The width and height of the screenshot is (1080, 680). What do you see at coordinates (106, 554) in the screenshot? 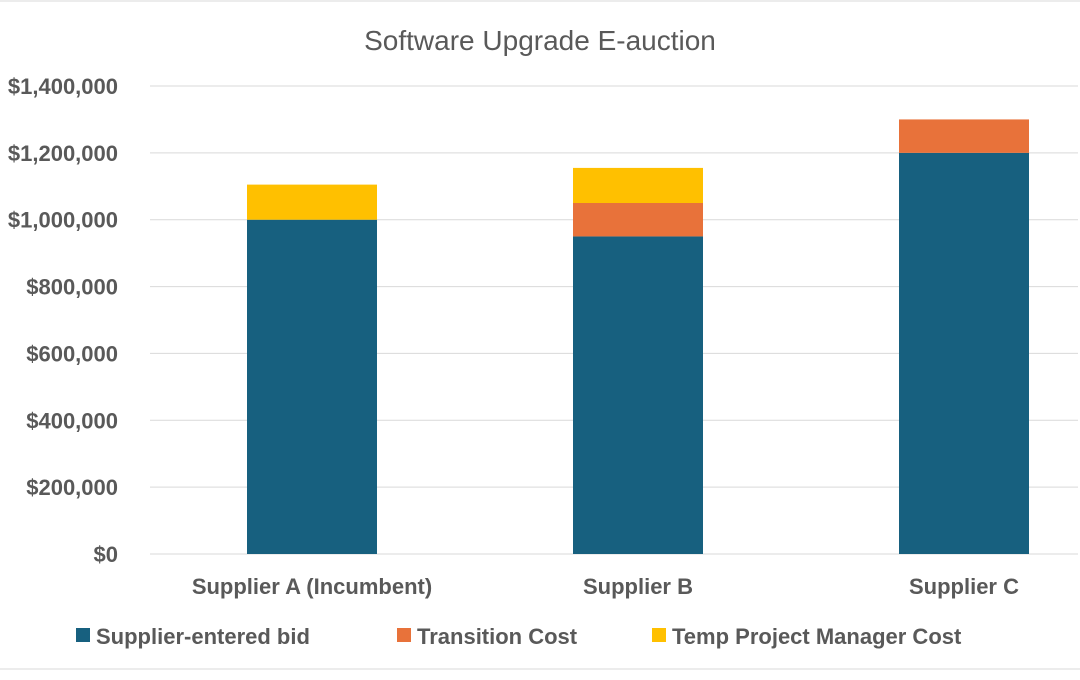
I see `y-tick-label: $0` at bounding box center [106, 554].